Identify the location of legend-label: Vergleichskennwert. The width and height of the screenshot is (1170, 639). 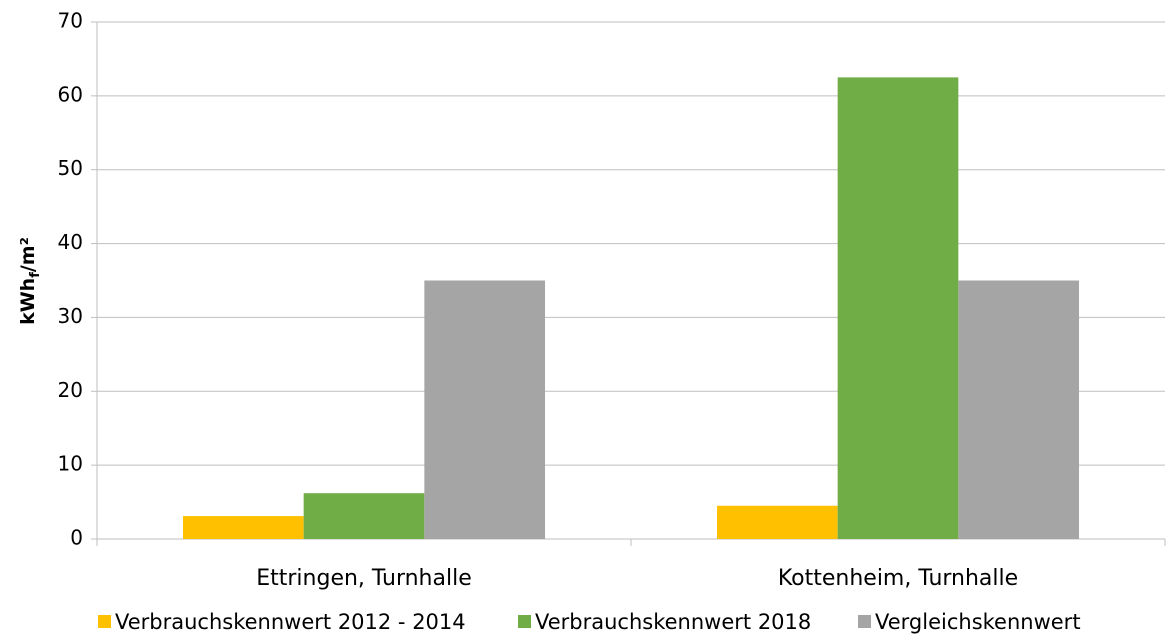
(978, 622).